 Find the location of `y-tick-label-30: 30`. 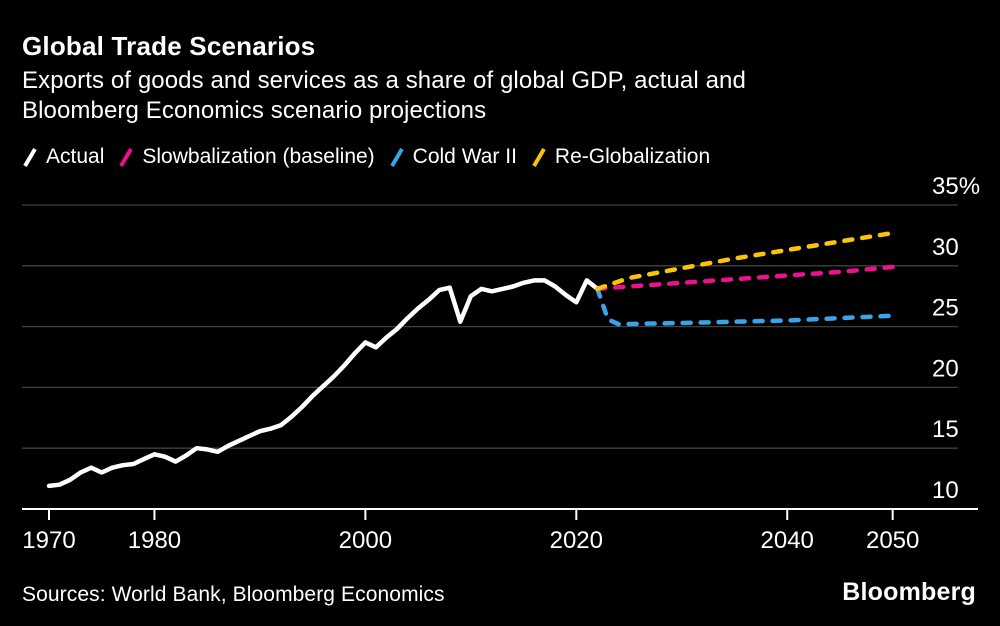

y-tick-label-30: 30 is located at coordinates (945, 247).